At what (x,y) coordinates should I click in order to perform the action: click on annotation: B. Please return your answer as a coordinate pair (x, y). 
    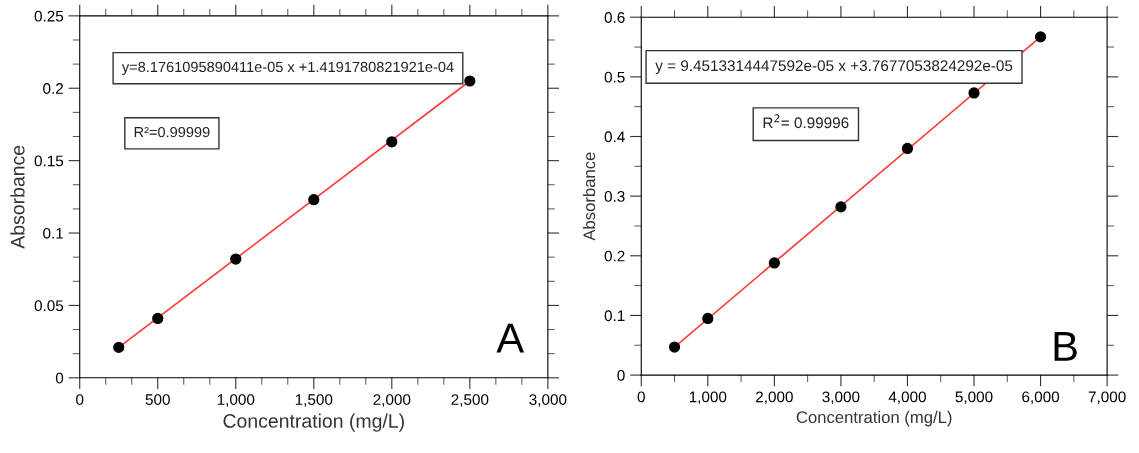
    Looking at the image, I should click on (1065, 346).